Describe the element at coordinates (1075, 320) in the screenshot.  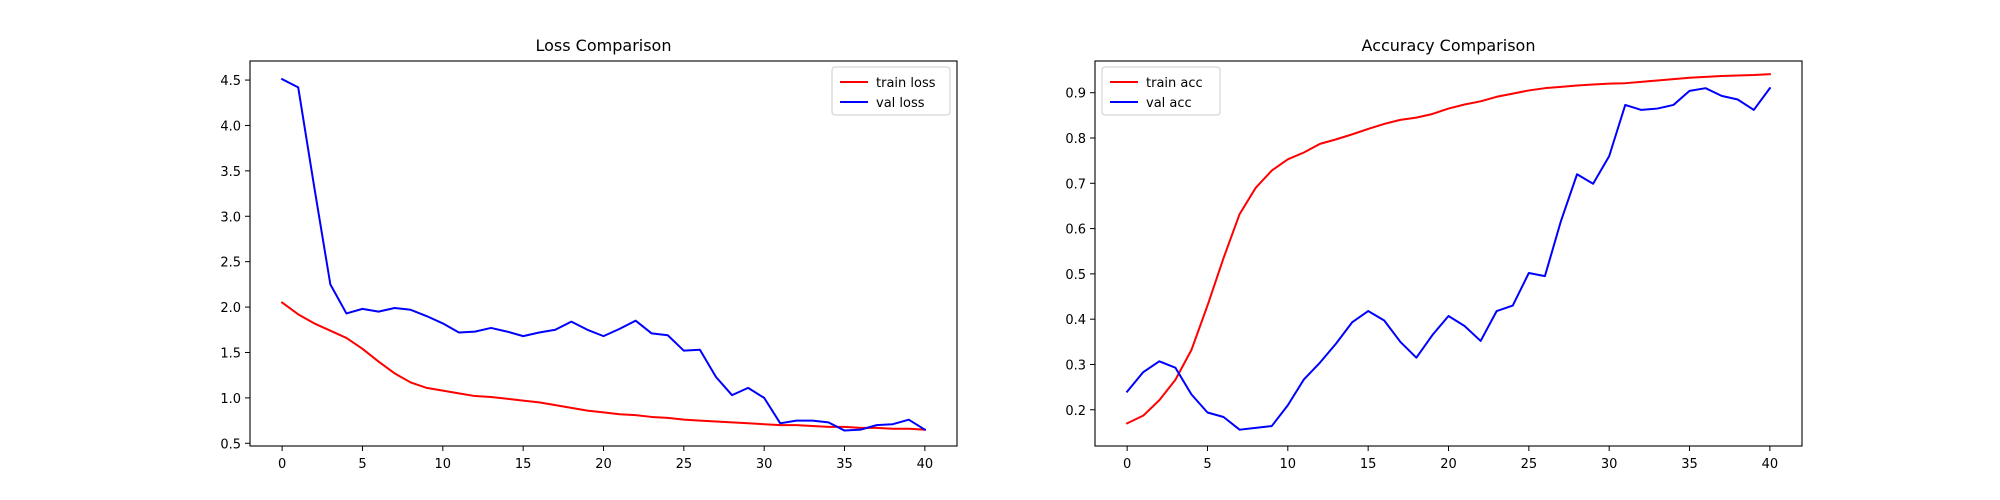
I see `y-tick-label: 0.4` at that location.